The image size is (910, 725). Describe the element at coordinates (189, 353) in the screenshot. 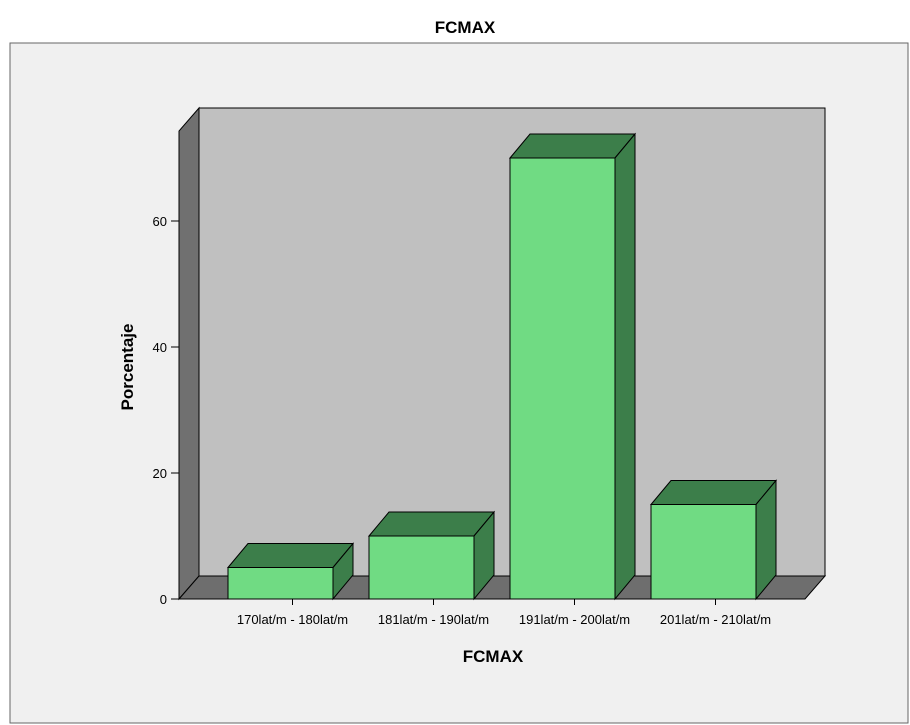

I see `side-wall` at that location.